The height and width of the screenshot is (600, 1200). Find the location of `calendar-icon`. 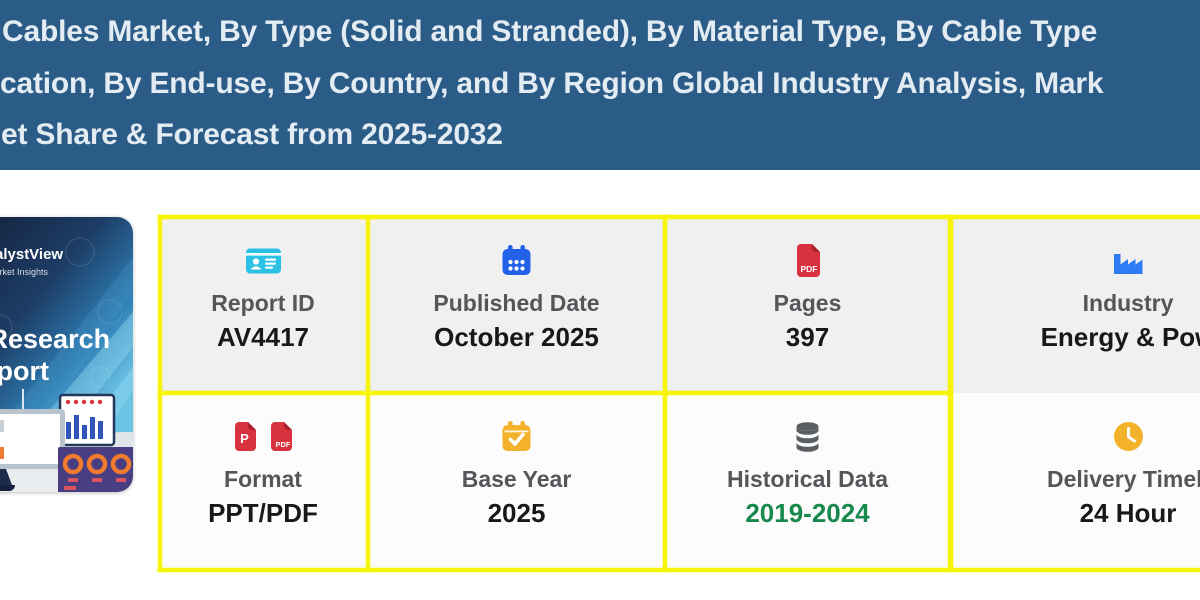

calendar-icon is located at coordinates (516, 260).